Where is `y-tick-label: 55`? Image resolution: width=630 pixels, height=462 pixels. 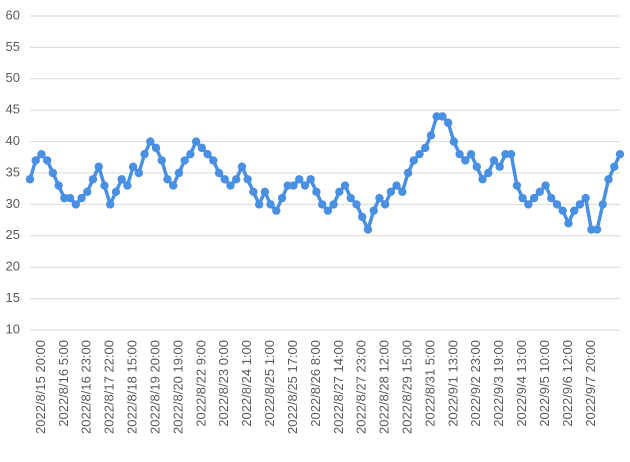 y-tick-label: 55 is located at coordinates (13, 46).